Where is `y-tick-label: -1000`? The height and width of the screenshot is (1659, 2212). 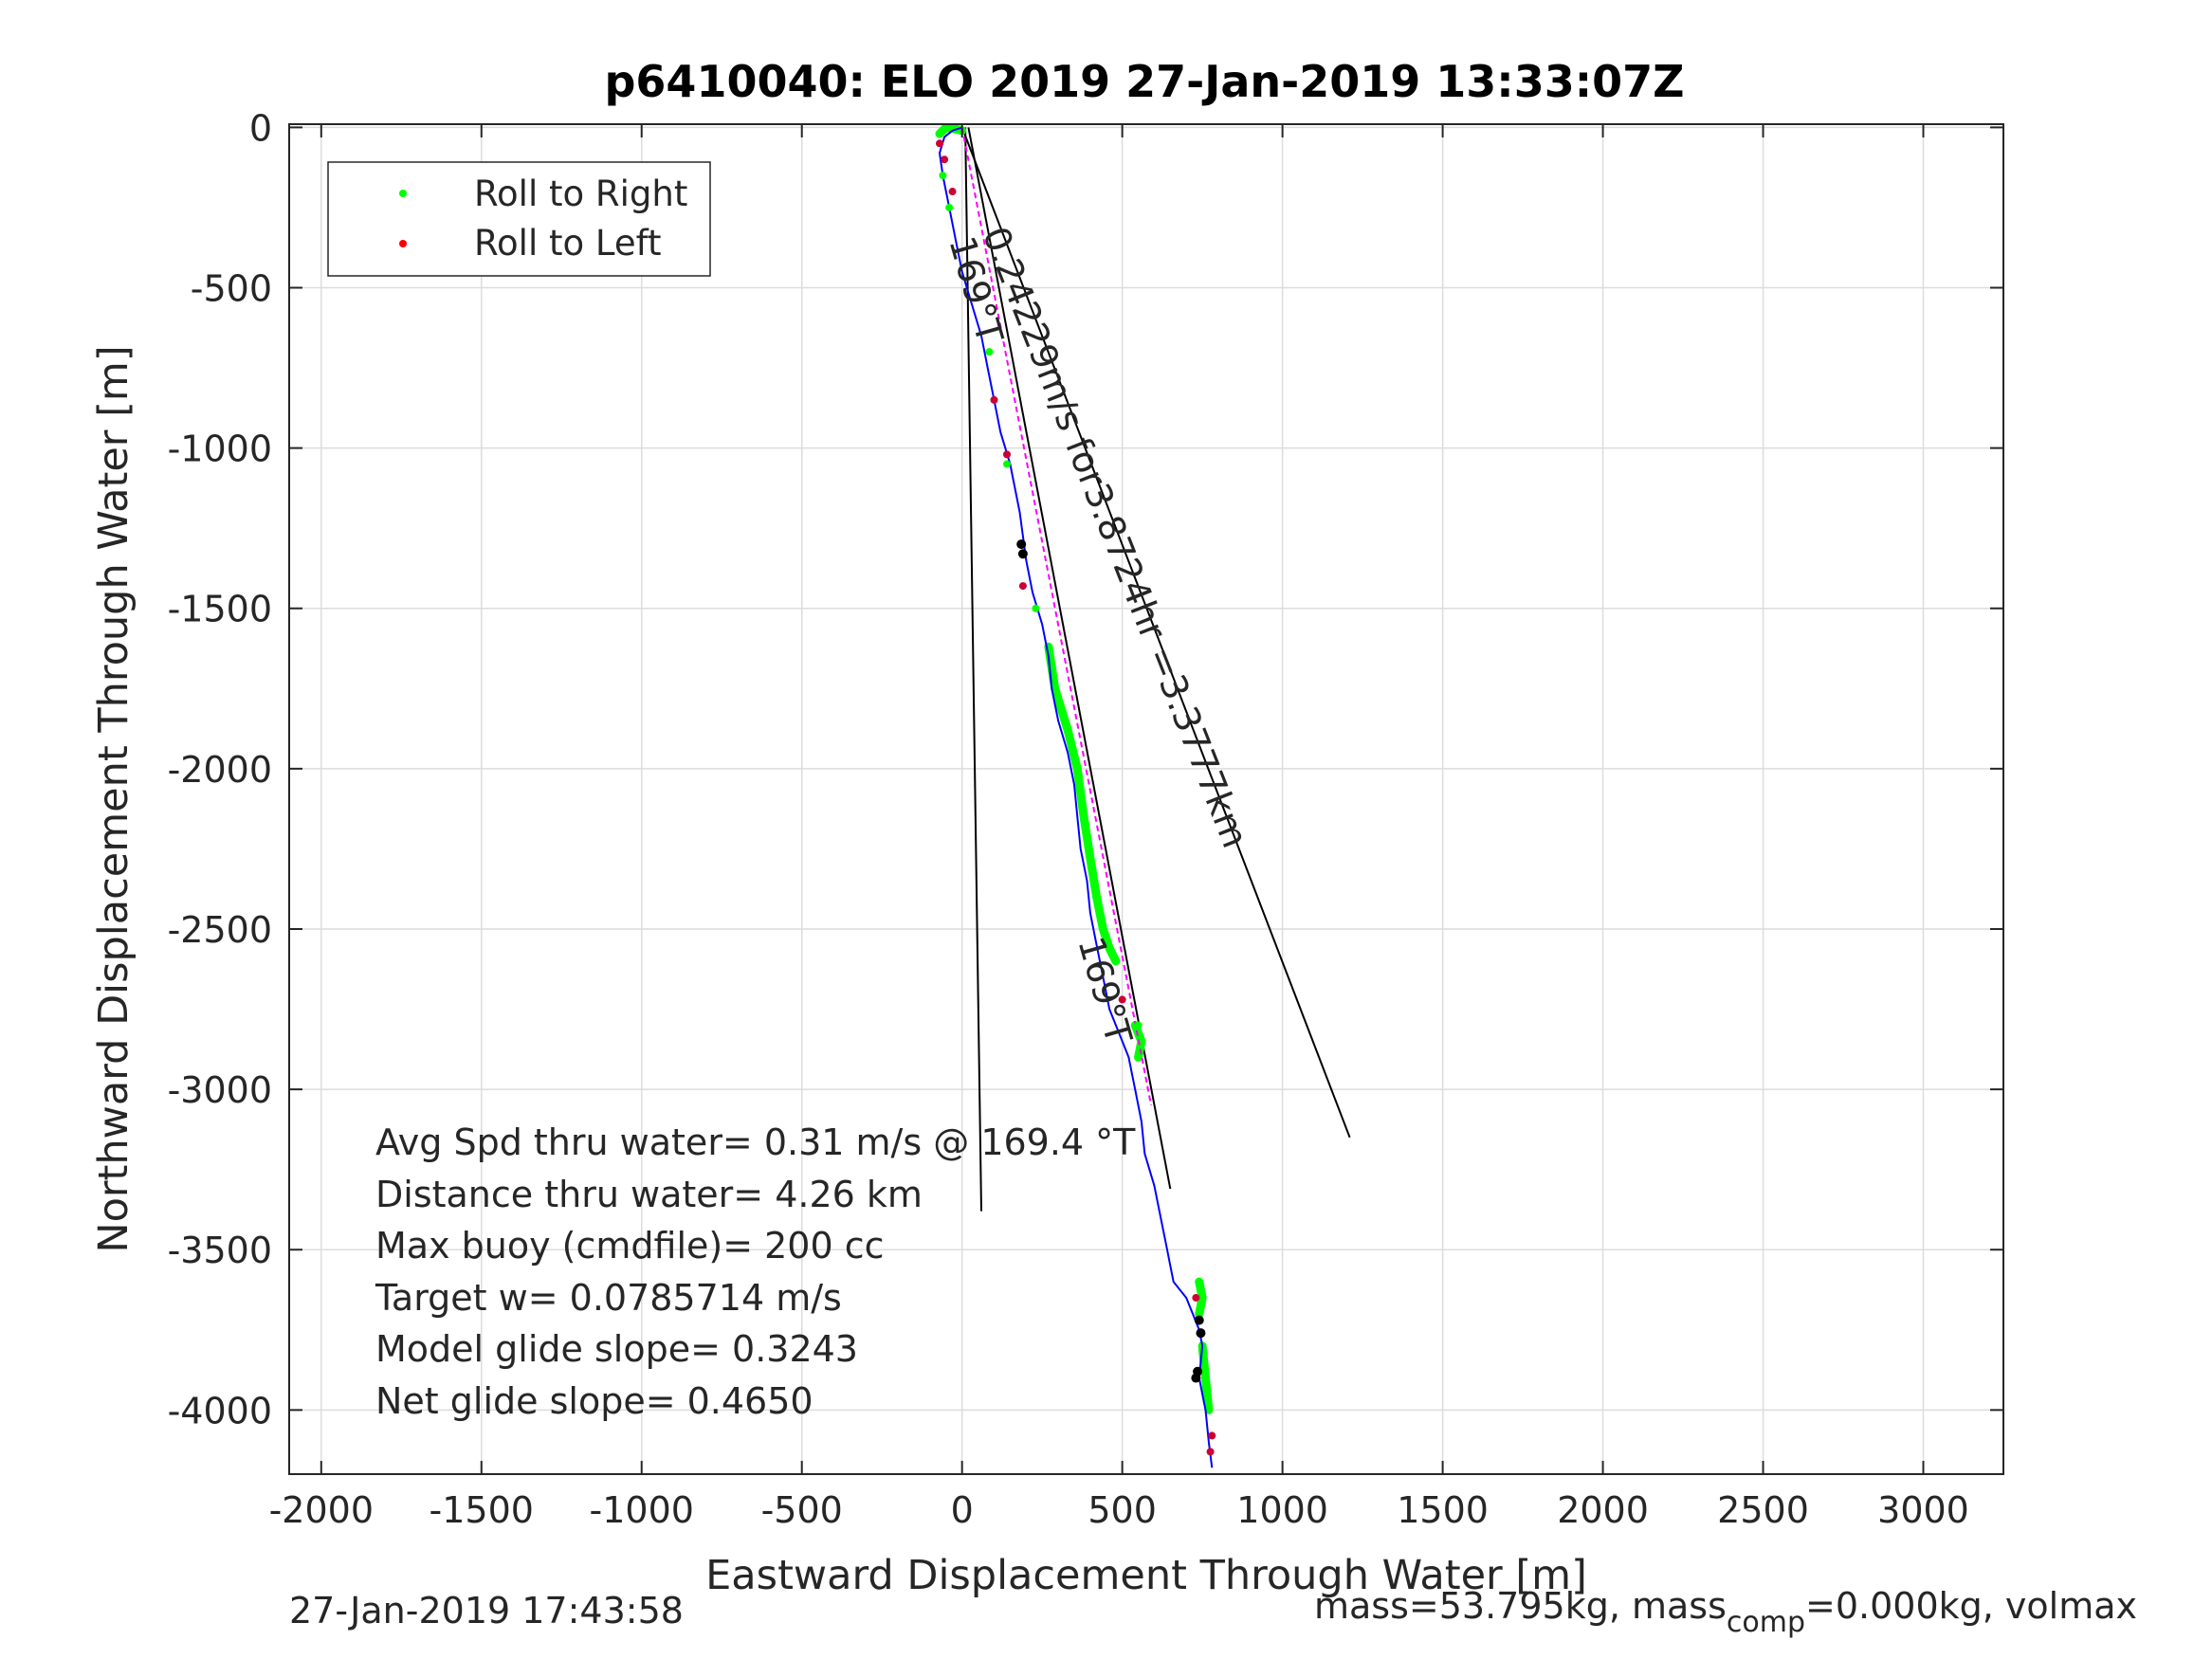
y-tick-label: -1000 is located at coordinates (220, 449).